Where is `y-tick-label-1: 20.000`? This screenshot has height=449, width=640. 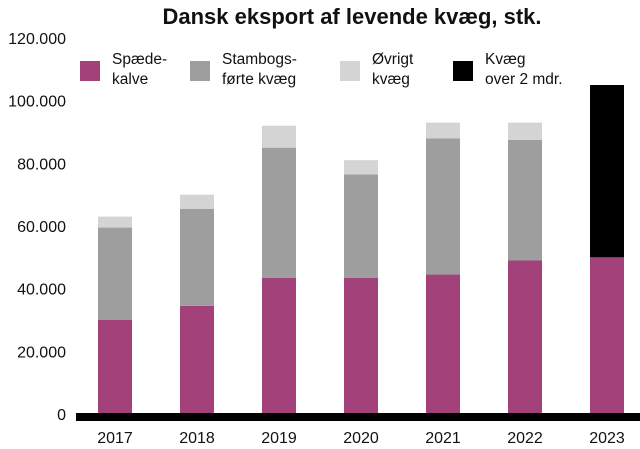 y-tick-label-1: 20.000 is located at coordinates (41, 352).